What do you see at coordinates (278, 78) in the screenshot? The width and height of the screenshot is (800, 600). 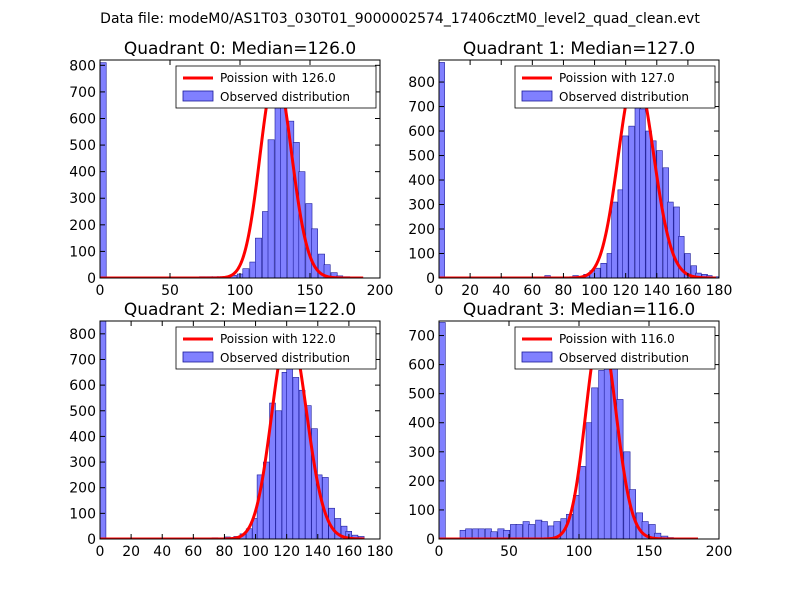 I see `legend-label-poisson: Poission with 126.0` at bounding box center [278, 78].